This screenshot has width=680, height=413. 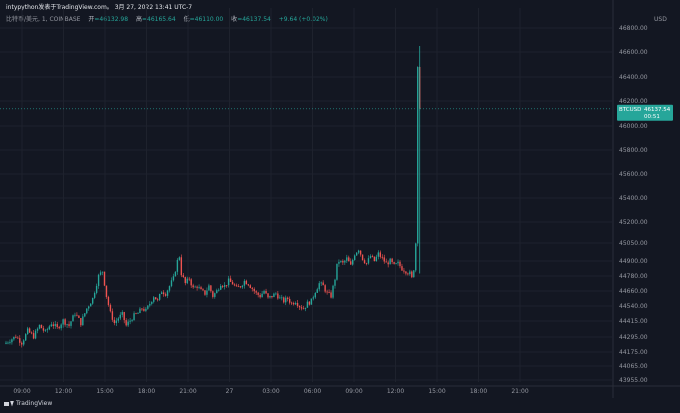 What do you see at coordinates (633, 366) in the screenshot?
I see `y-tick-label: 44065.00` at bounding box center [633, 366].